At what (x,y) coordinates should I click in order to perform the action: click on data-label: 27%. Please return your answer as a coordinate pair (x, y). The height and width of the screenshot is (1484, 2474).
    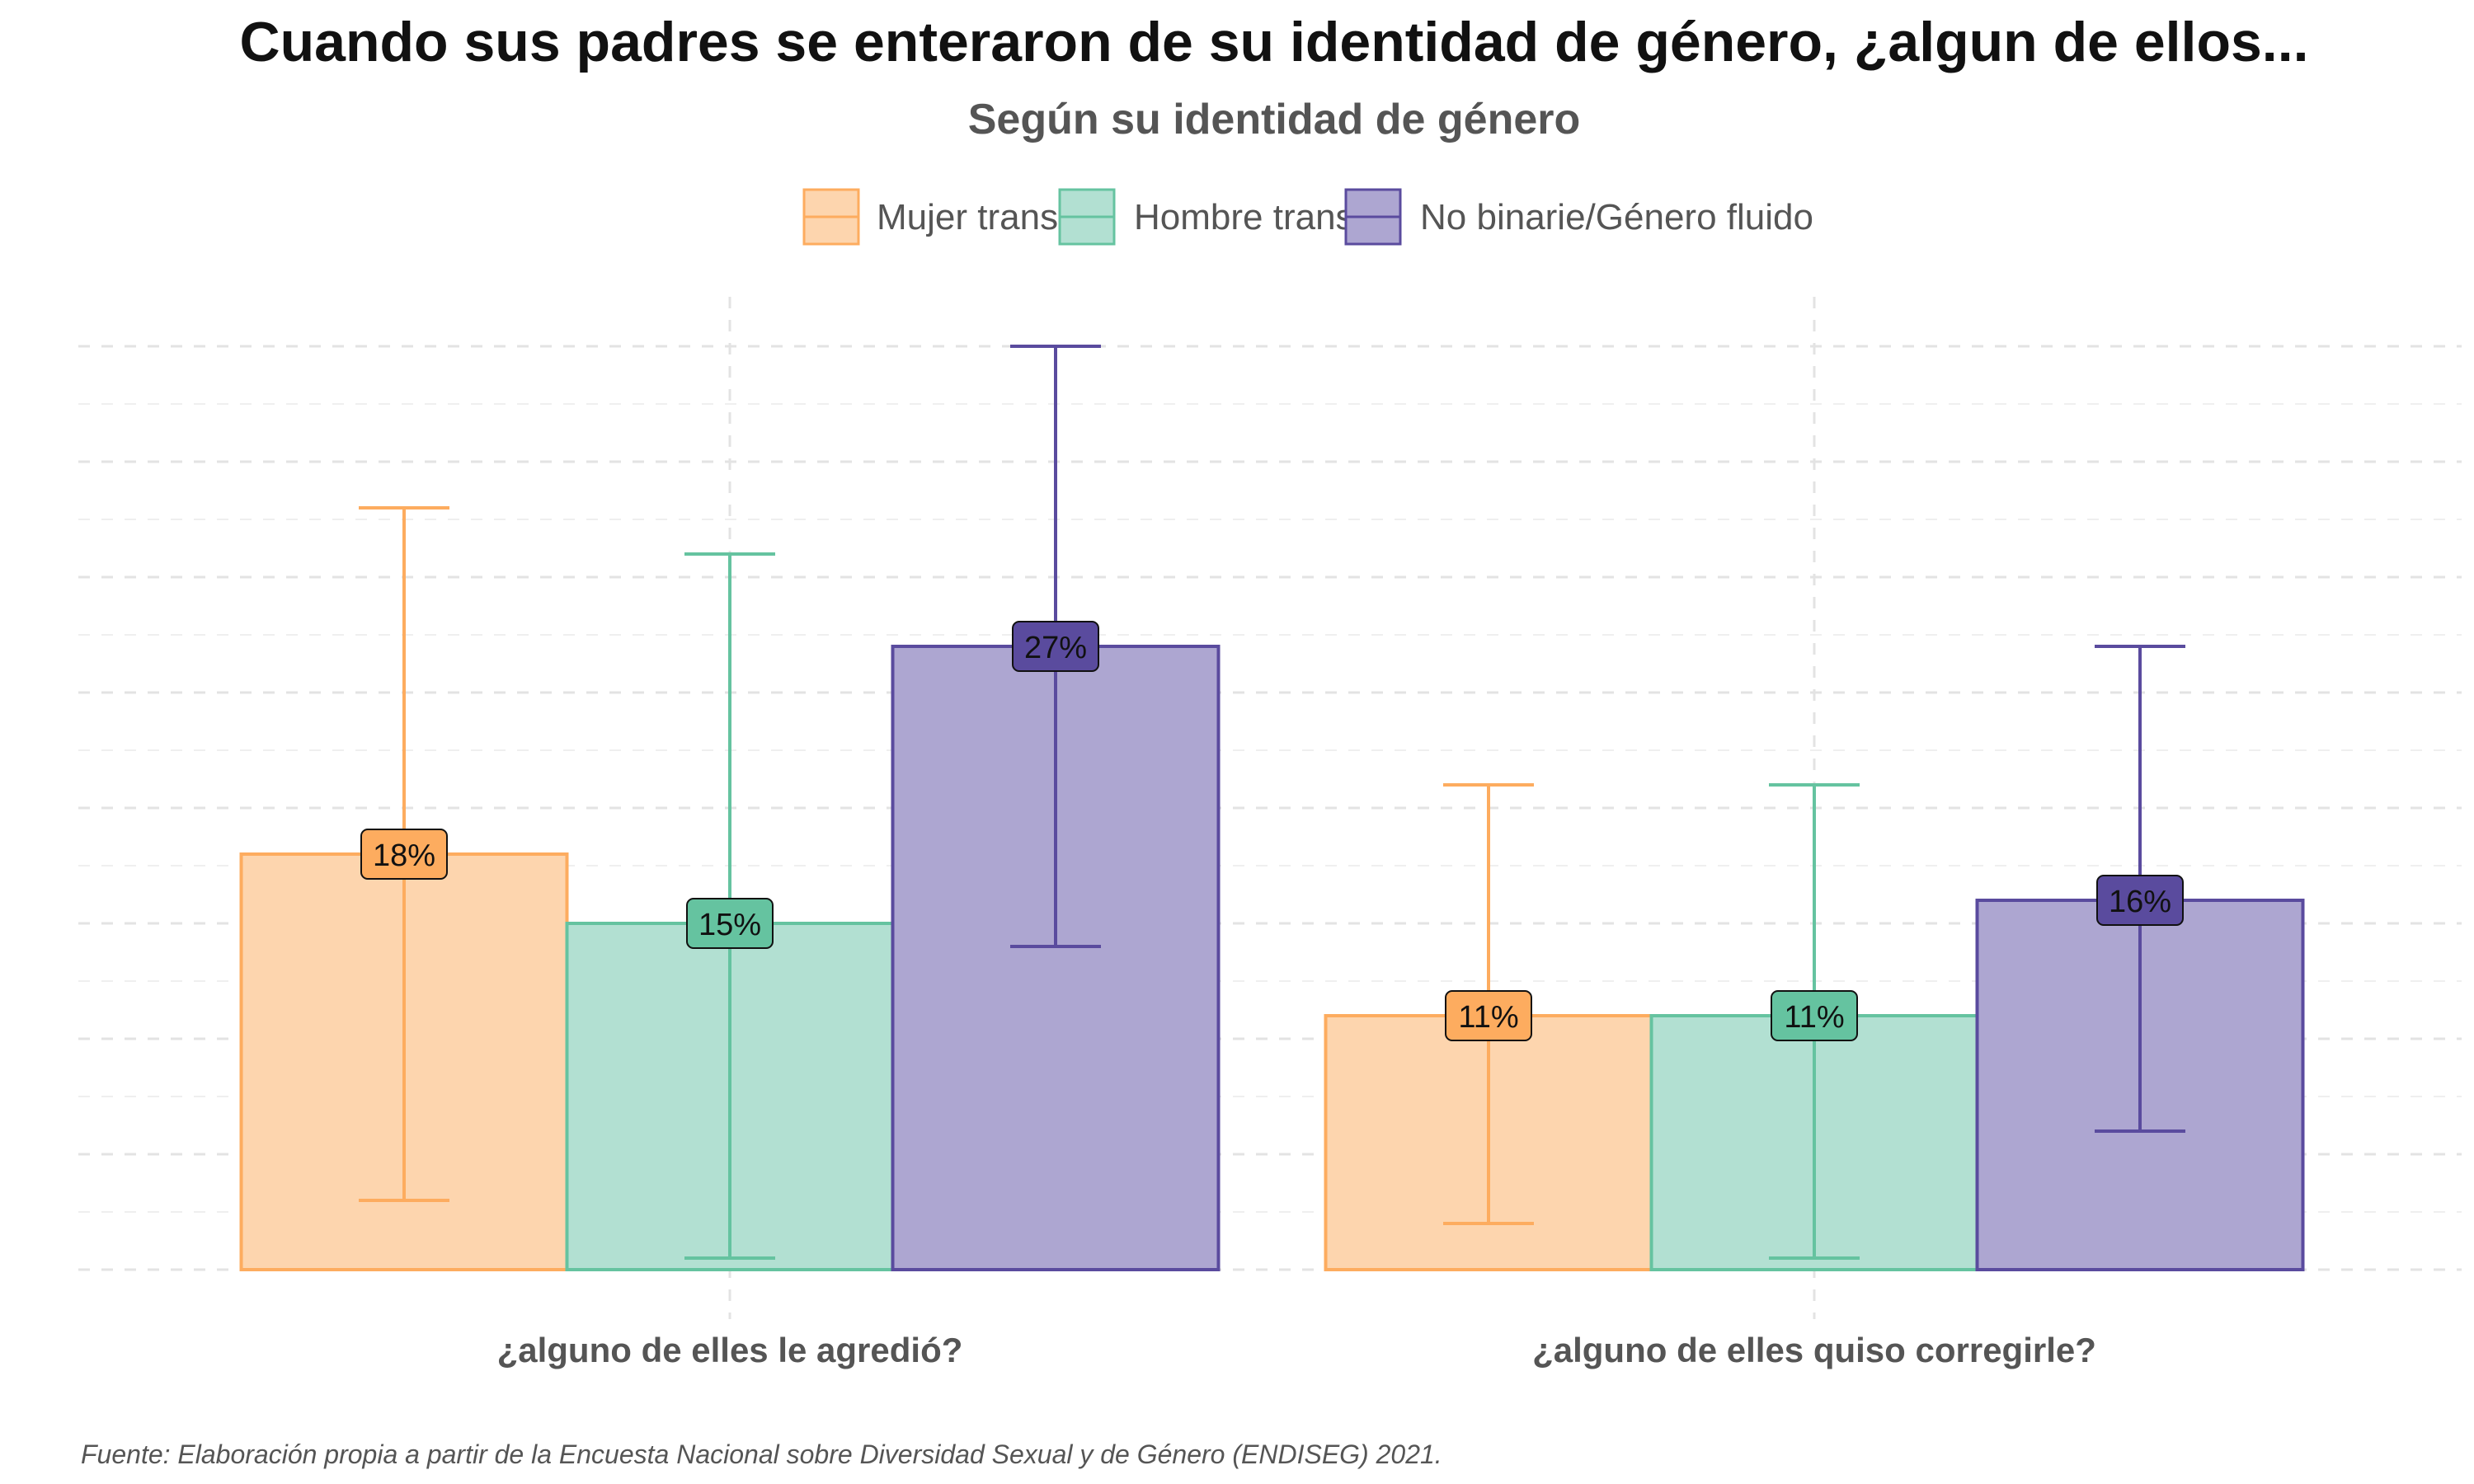
    Looking at the image, I should click on (1055, 648).